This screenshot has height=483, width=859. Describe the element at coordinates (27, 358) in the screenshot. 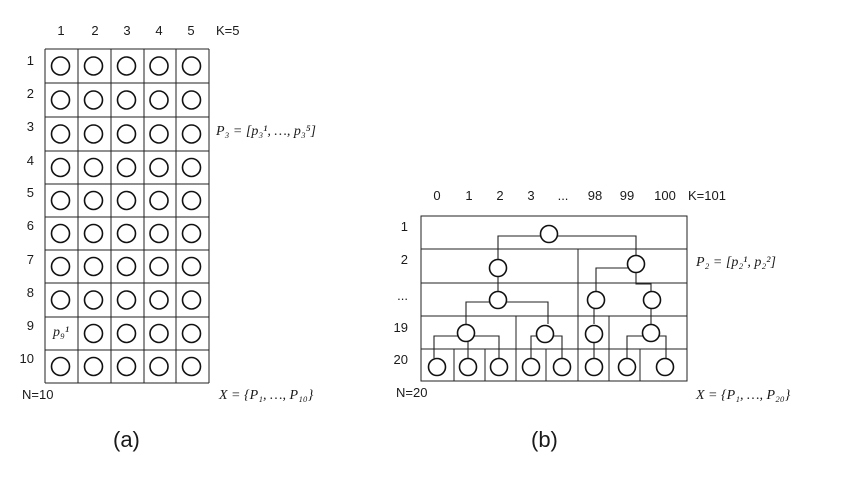

I see `panel-a-row-label: 10` at that location.